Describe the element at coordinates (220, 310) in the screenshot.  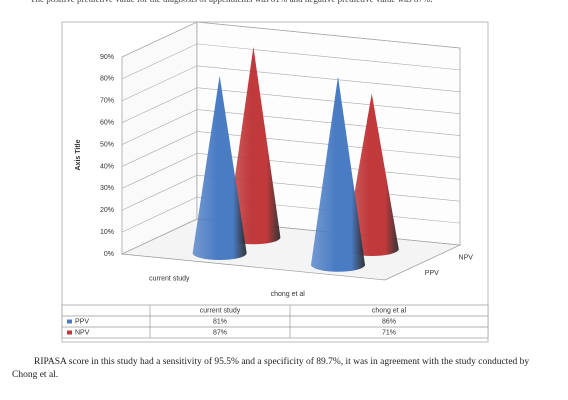
I see `table-header: current study` at that location.